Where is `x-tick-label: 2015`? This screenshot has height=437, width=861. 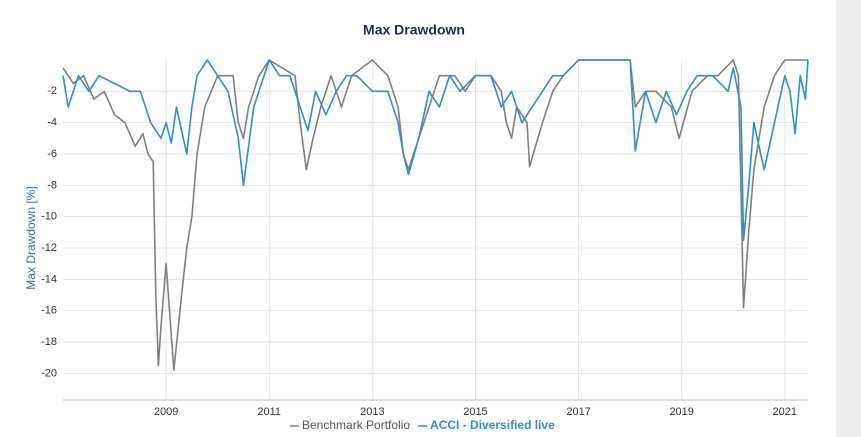 x-tick-label: 2015 is located at coordinates (475, 412).